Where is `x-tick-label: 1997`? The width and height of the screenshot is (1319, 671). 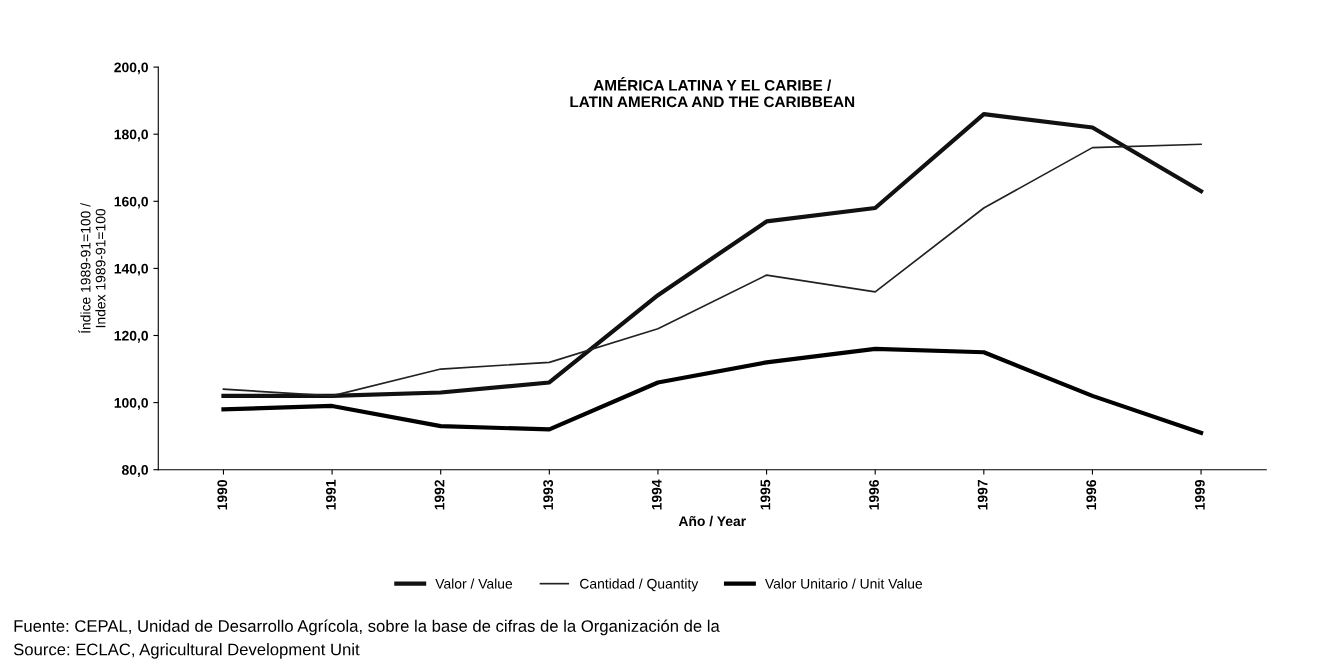 x-tick-label: 1997 is located at coordinates (982, 495).